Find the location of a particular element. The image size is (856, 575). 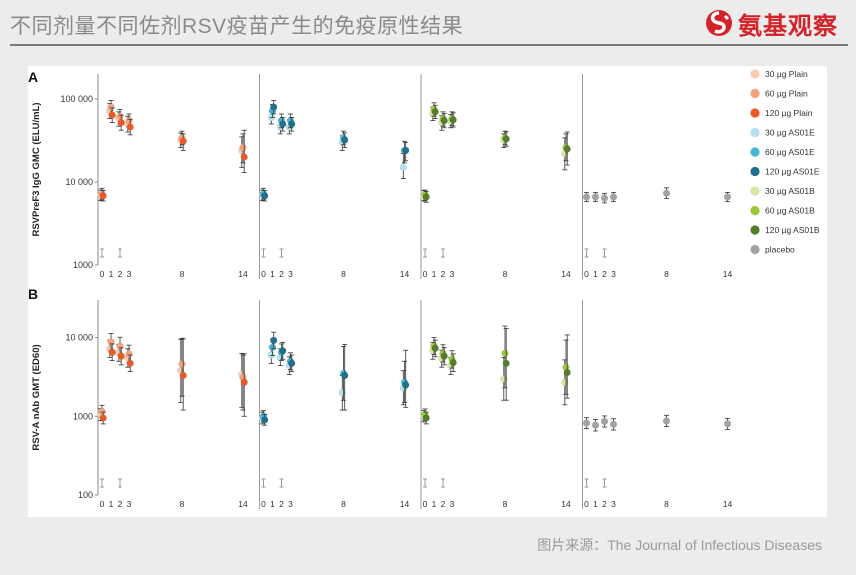

logo-text: 氨基观察 is located at coordinates (788, 25).